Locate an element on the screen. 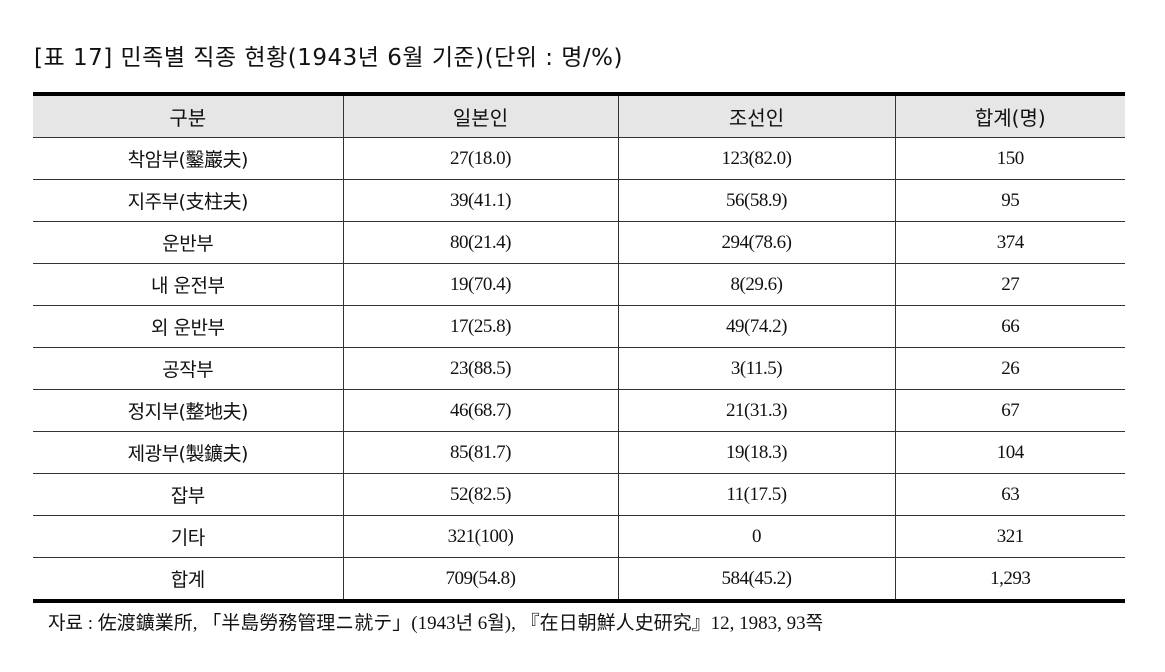  korean-cell: 19(18.3) is located at coordinates (756, 452).